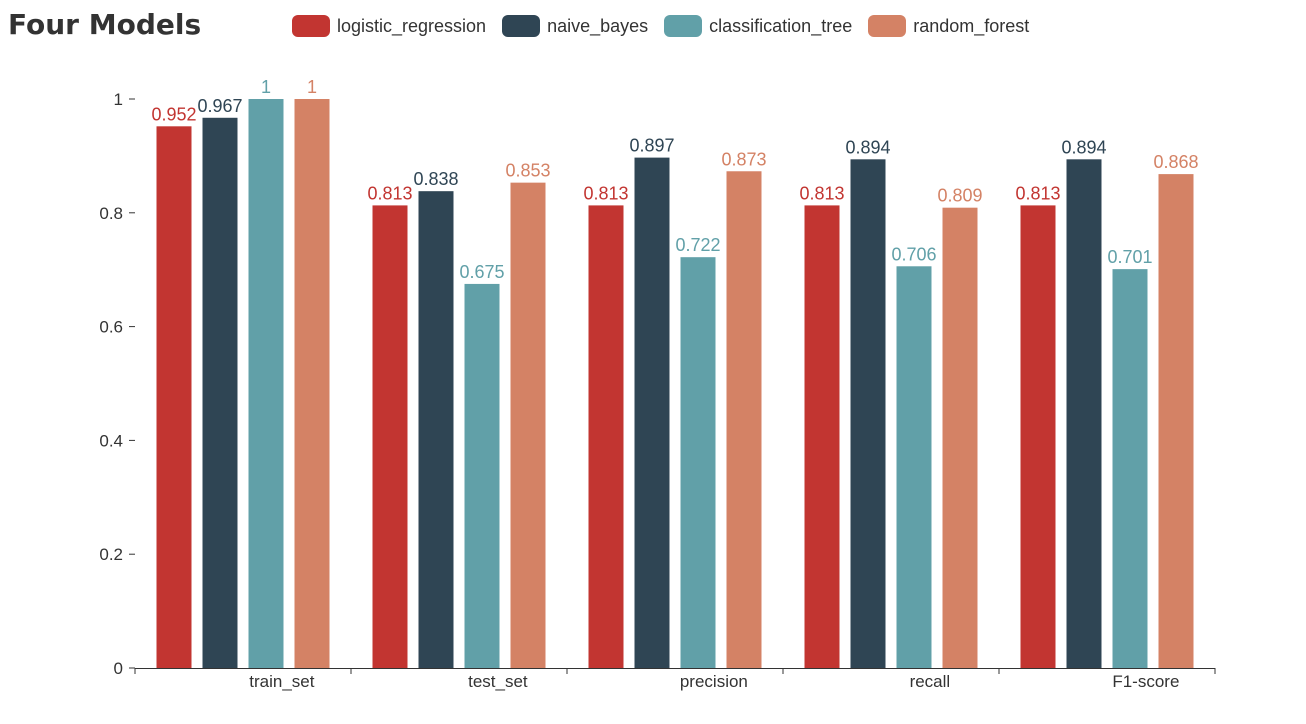 The image size is (1306, 724). I want to click on data-label: 0.897, so click(651, 146).